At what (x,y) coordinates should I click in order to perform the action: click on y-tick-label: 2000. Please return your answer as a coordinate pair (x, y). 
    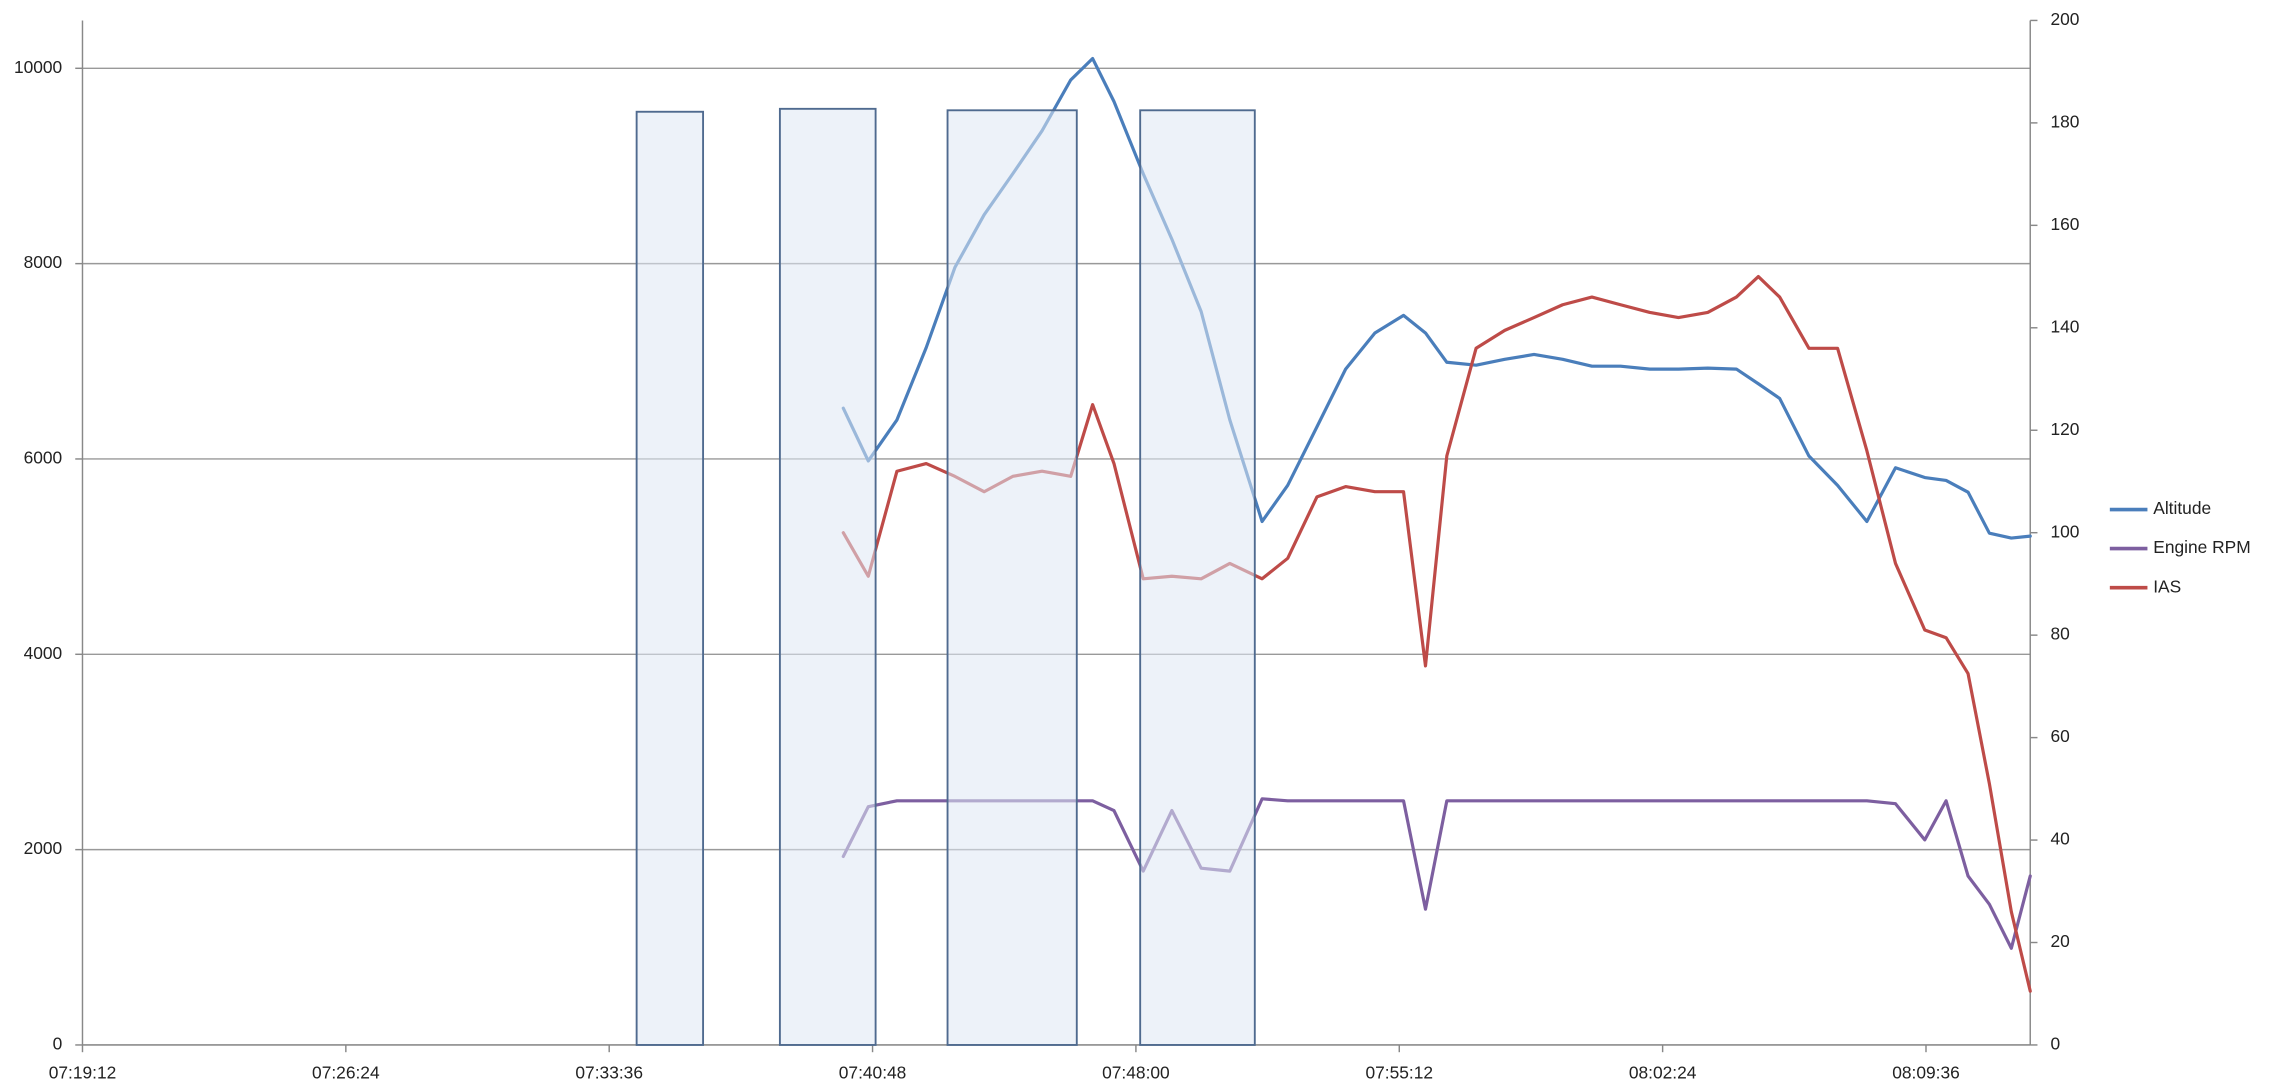
    Looking at the image, I should click on (43, 848).